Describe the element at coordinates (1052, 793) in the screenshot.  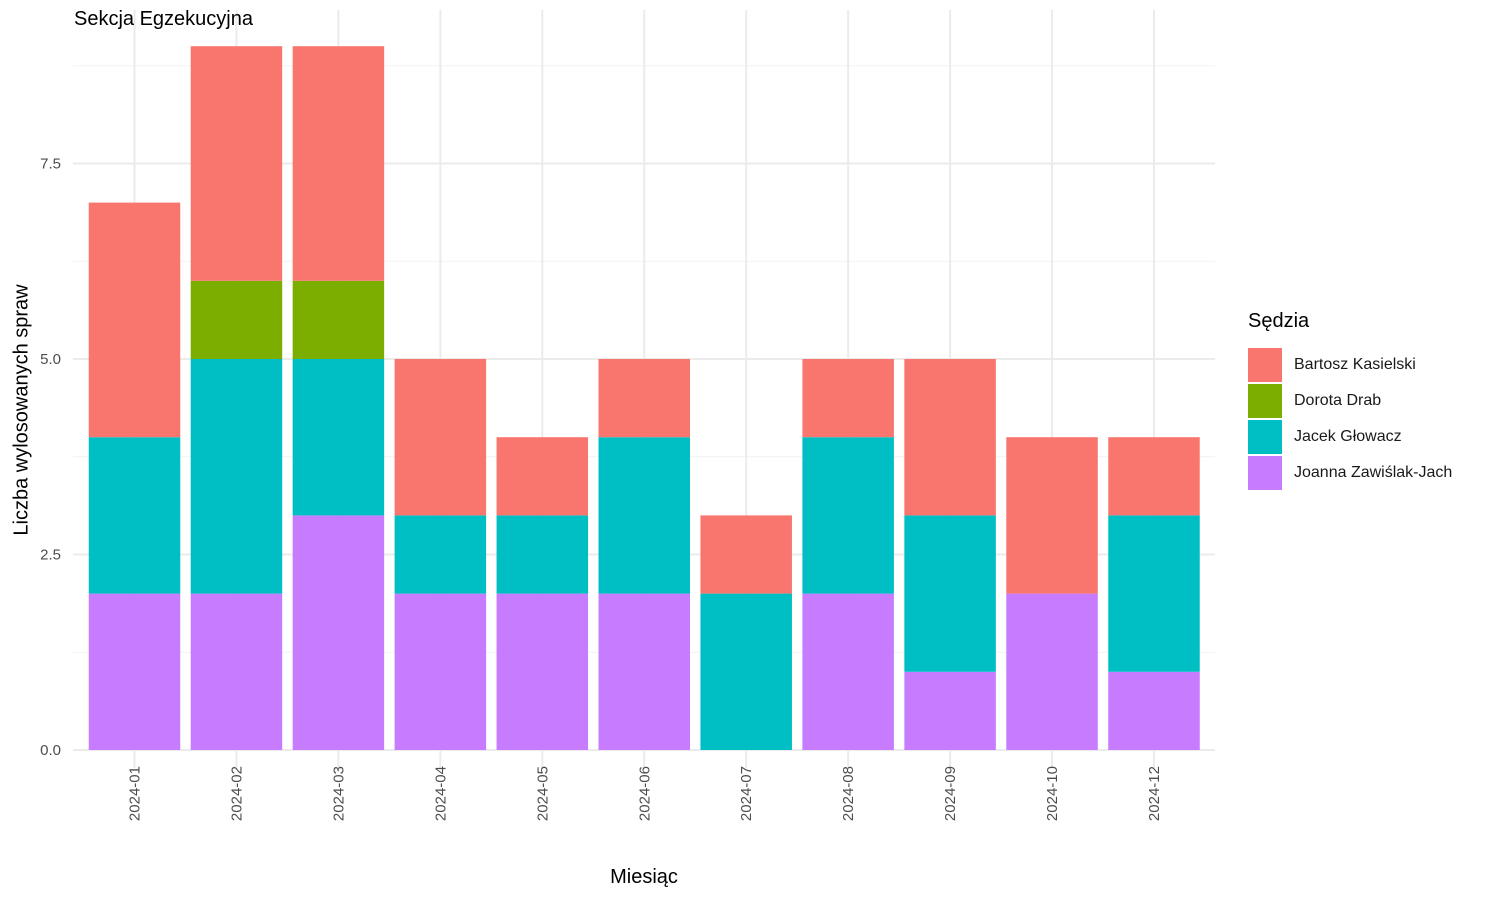
I see `x-tick-label: 2024-10` at that location.